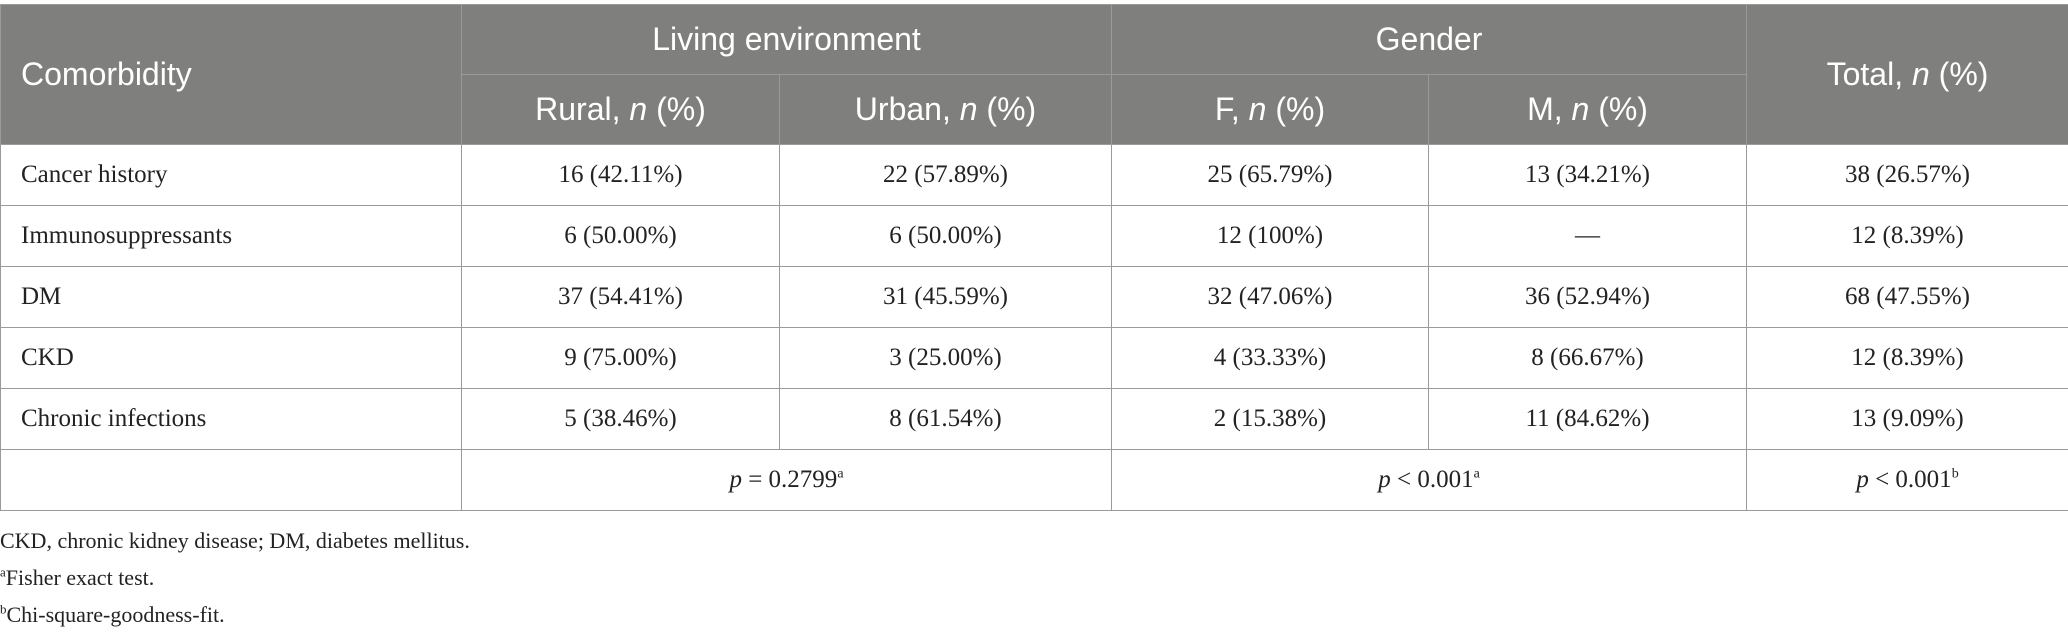  What do you see at coordinates (1907, 175) in the screenshot?
I see `total-cell: 38 (26.57%)` at bounding box center [1907, 175].